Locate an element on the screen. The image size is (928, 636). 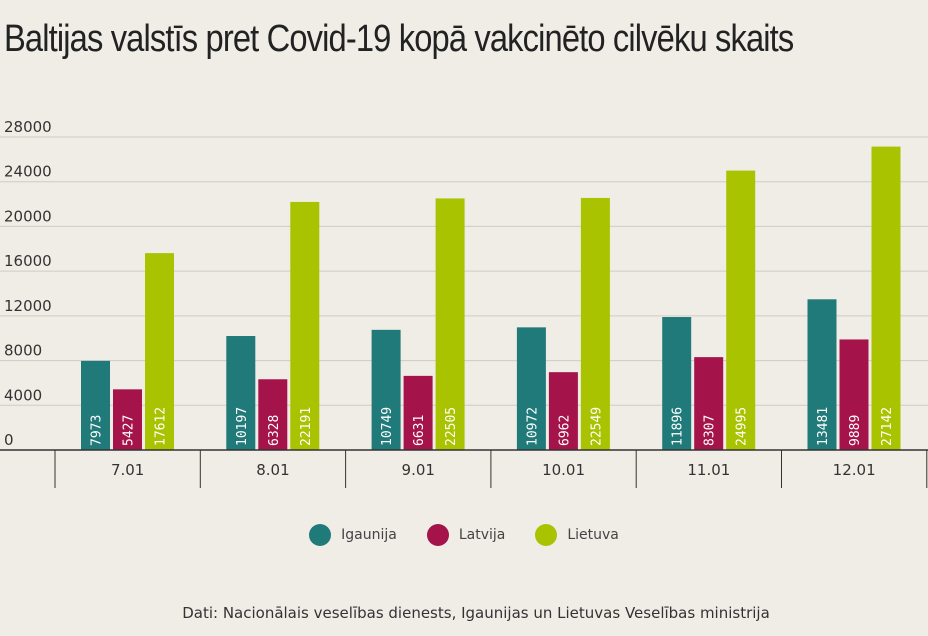
legend-label: Lietuva is located at coordinates (593, 535).